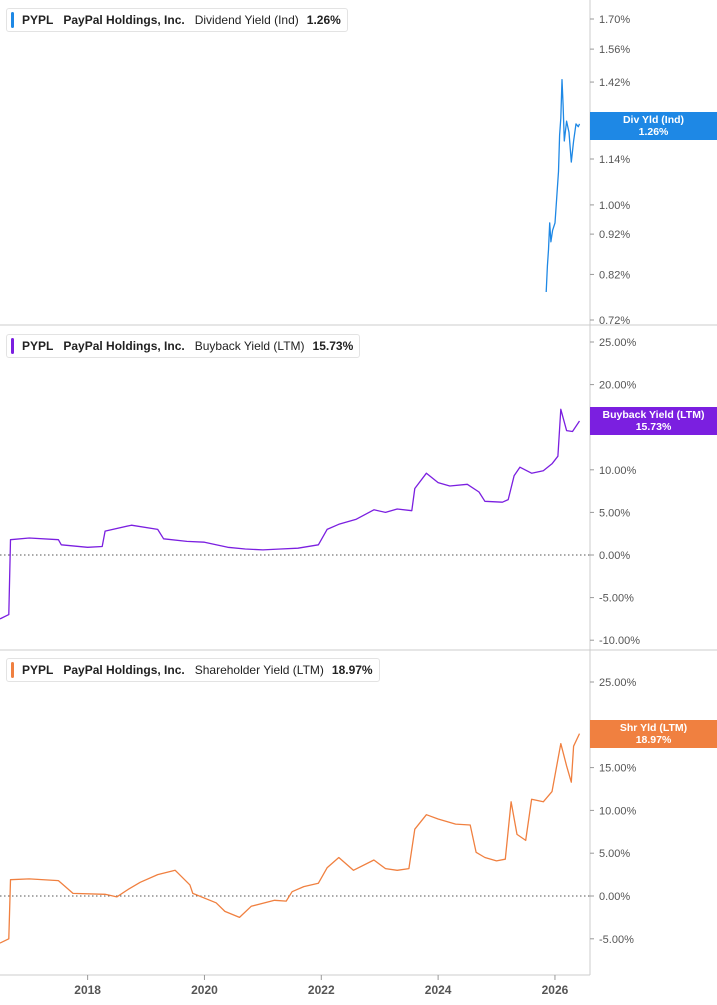 The image size is (717, 1005). I want to click on y-tick-label: 1.00%, so click(614, 206).